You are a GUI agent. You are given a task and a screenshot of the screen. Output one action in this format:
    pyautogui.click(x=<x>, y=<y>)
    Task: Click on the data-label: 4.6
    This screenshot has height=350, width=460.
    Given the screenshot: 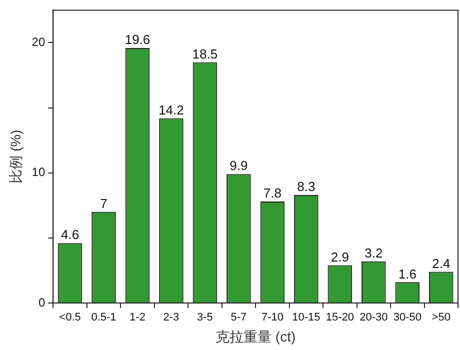 What is the action you would take?
    pyautogui.click(x=70, y=234)
    